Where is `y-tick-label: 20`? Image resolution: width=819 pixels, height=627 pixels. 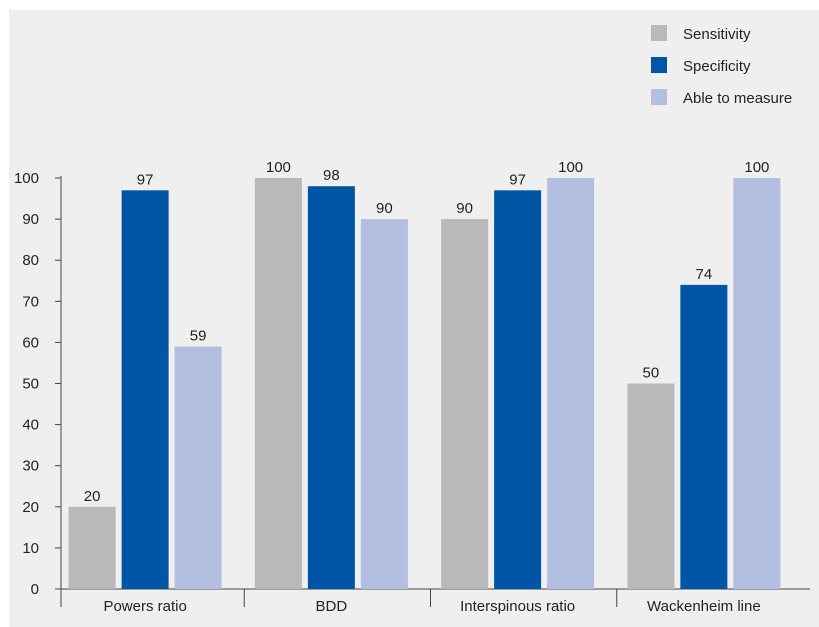 y-tick-label: 20 is located at coordinates (30, 507).